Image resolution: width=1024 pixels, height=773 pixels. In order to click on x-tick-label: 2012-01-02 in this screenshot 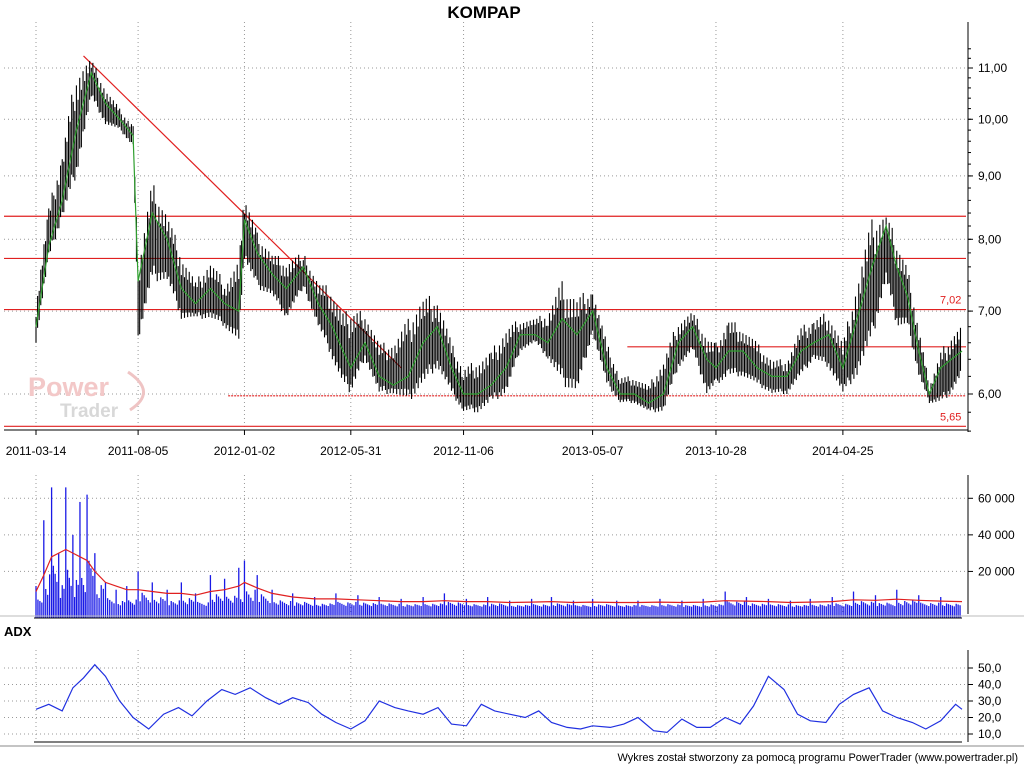, I will do `click(245, 451)`.